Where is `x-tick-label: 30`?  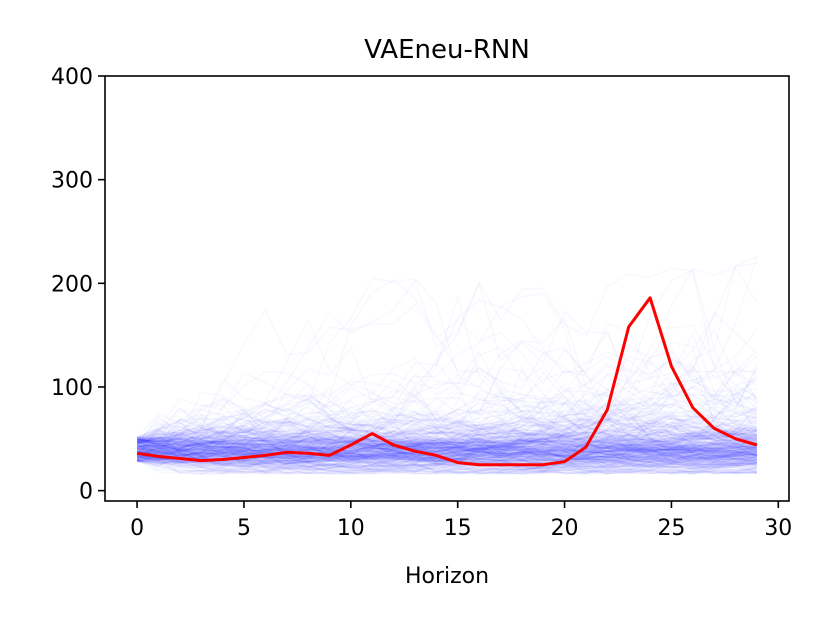 x-tick-label: 30 is located at coordinates (778, 528).